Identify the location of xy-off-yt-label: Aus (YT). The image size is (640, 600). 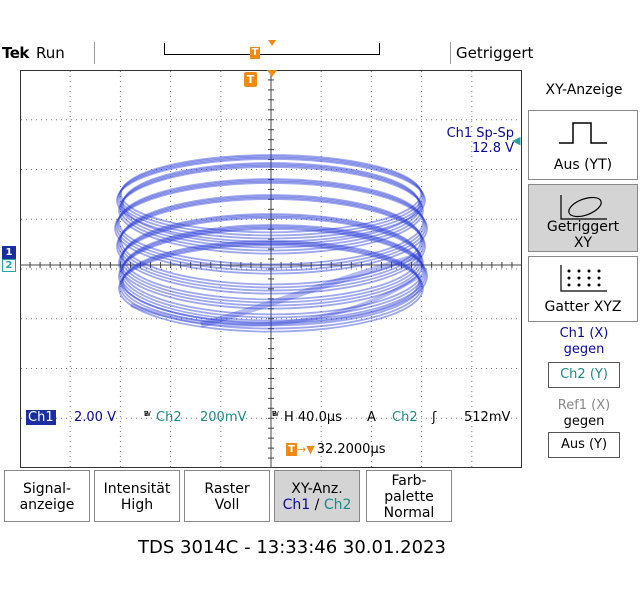
(583, 165).